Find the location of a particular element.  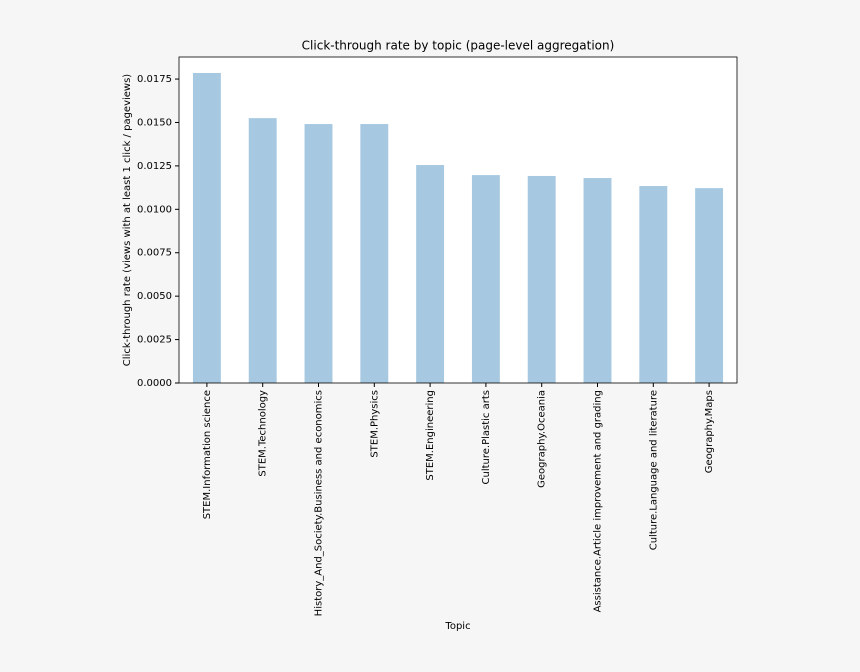

x-tick-label: STEM.Engineering is located at coordinates (430, 435).